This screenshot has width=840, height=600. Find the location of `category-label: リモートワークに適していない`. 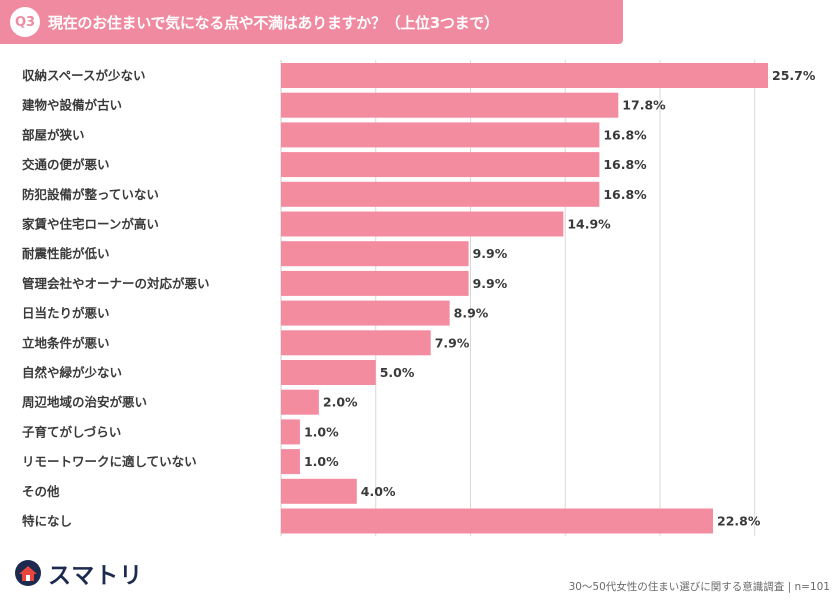

category-label: リモートワークに適していない is located at coordinates (109, 461).